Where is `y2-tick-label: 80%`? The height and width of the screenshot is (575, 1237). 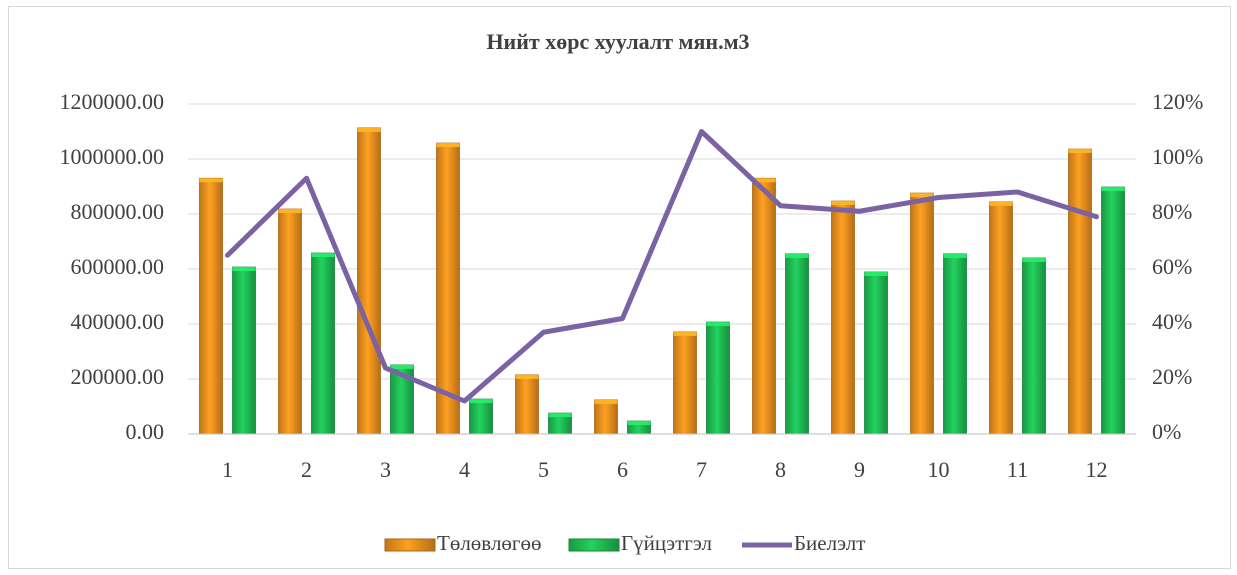
y2-tick-label: 80% is located at coordinates (1172, 211).